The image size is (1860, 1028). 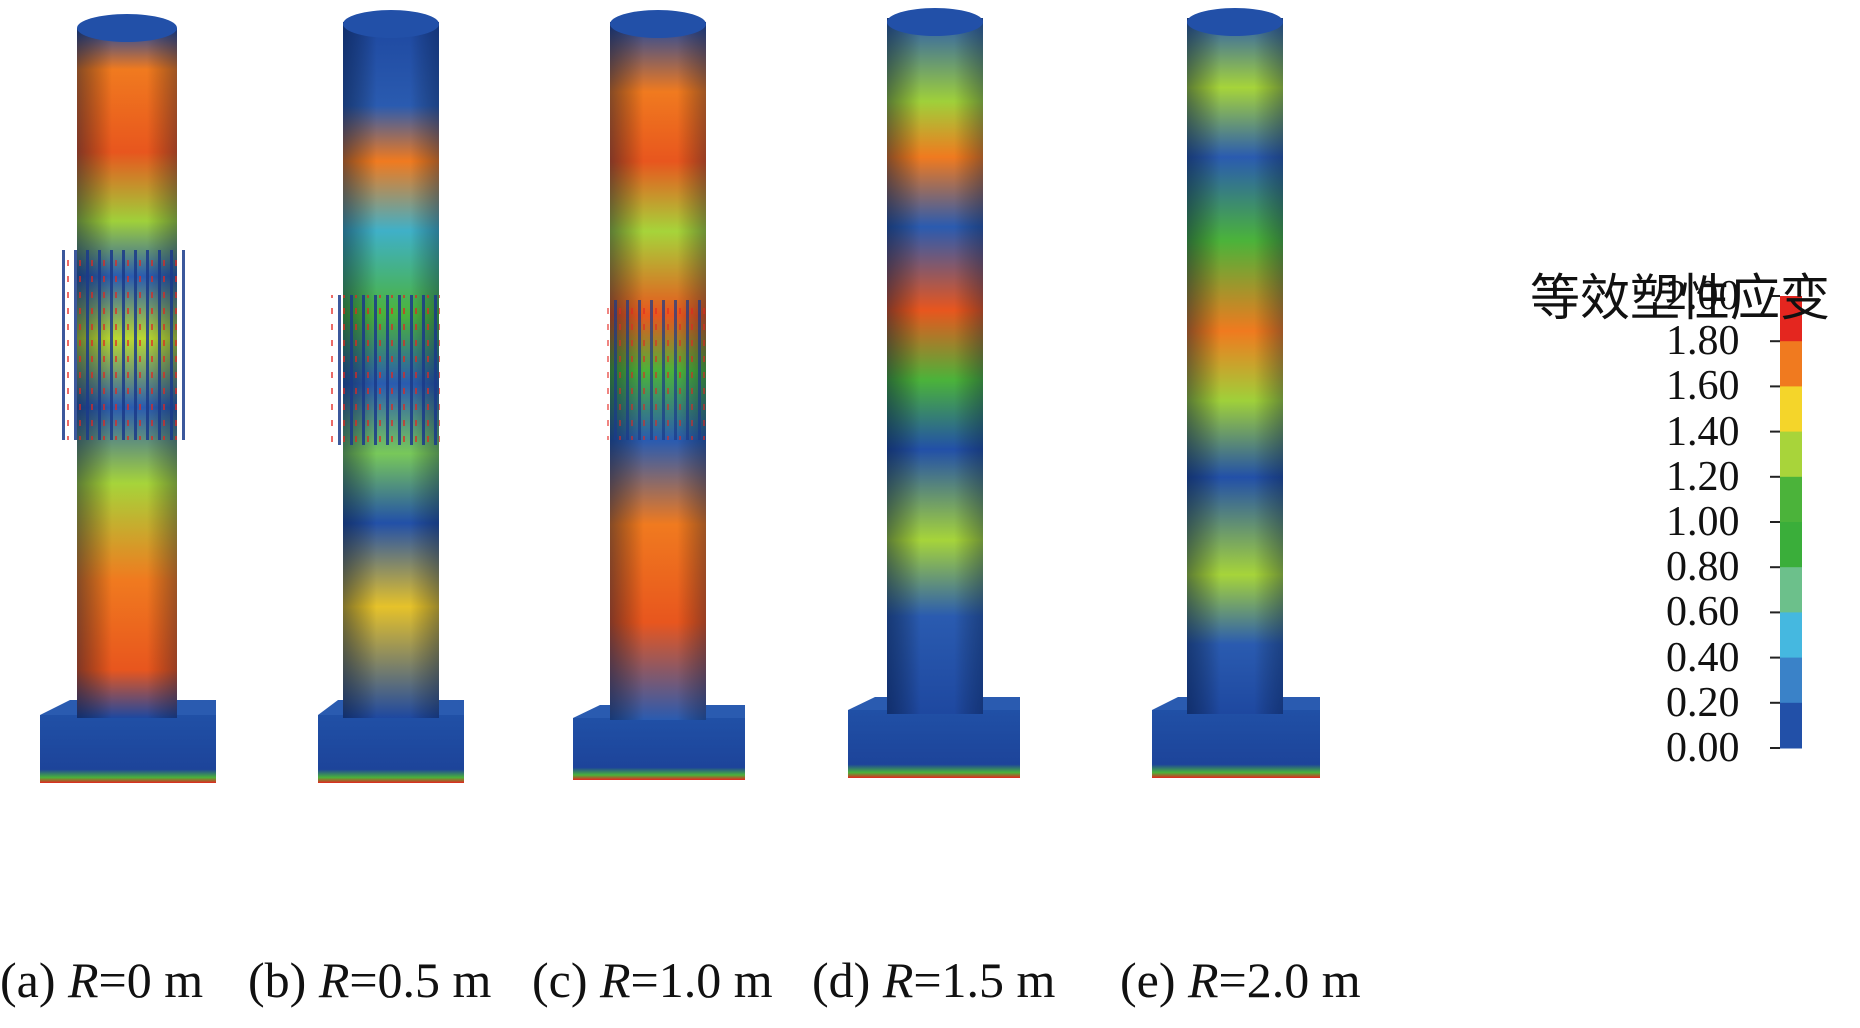 What do you see at coordinates (128, 398) in the screenshot?
I see `column-a-model` at bounding box center [128, 398].